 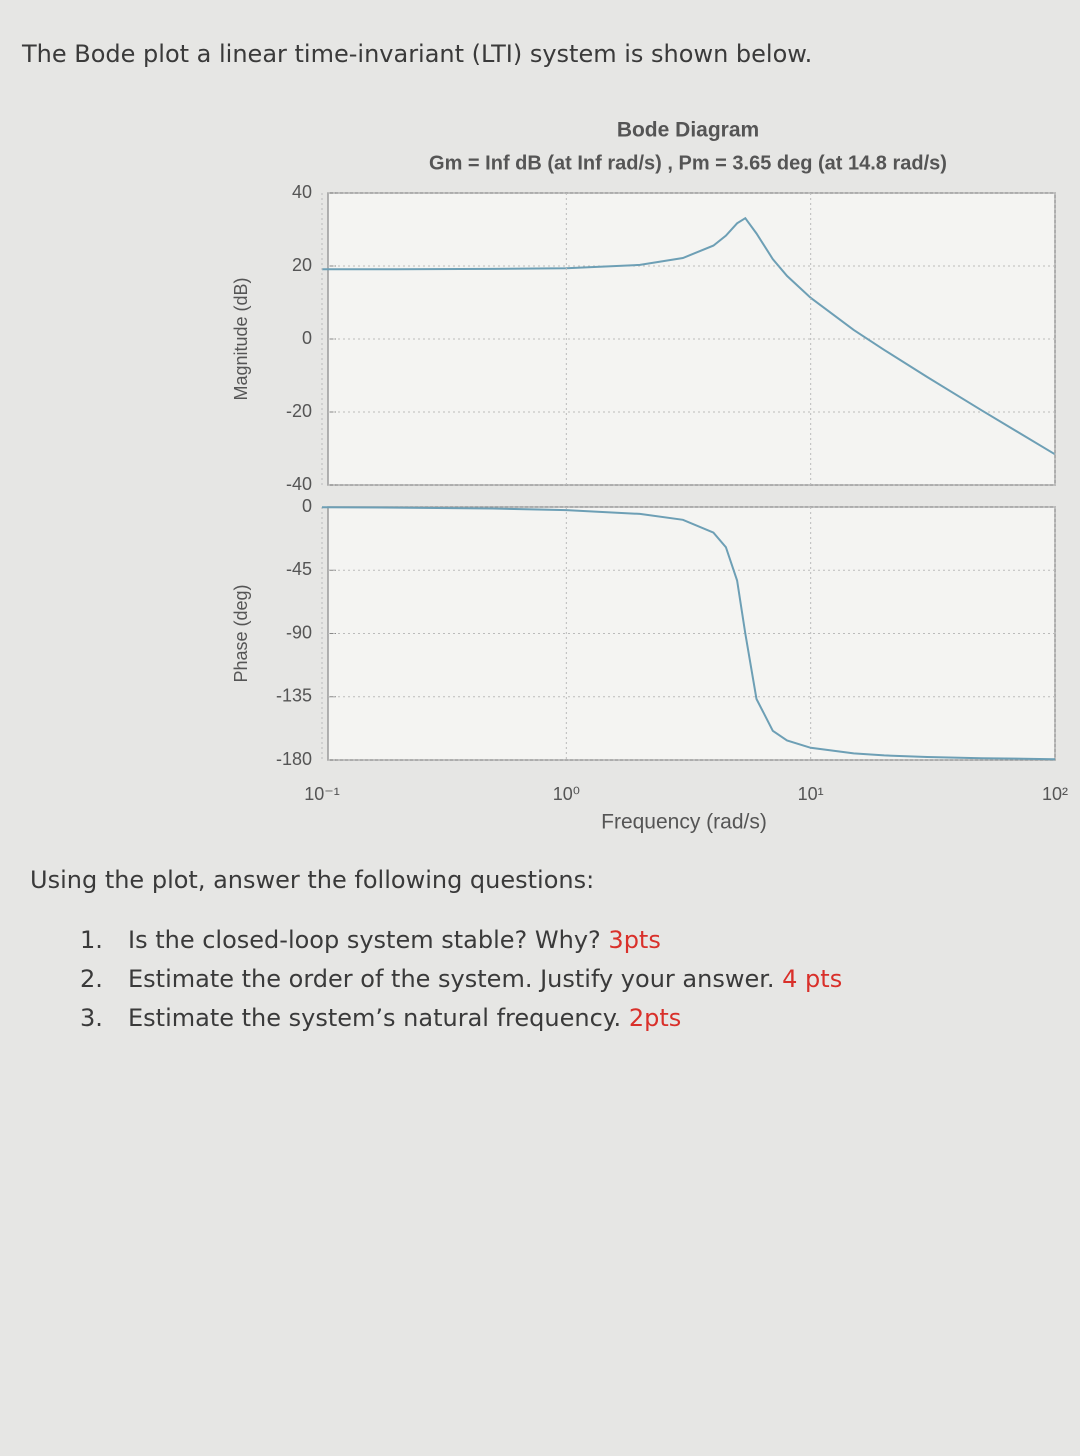 What do you see at coordinates (1055, 794) in the screenshot?
I see `x-tick-label: 10²` at bounding box center [1055, 794].